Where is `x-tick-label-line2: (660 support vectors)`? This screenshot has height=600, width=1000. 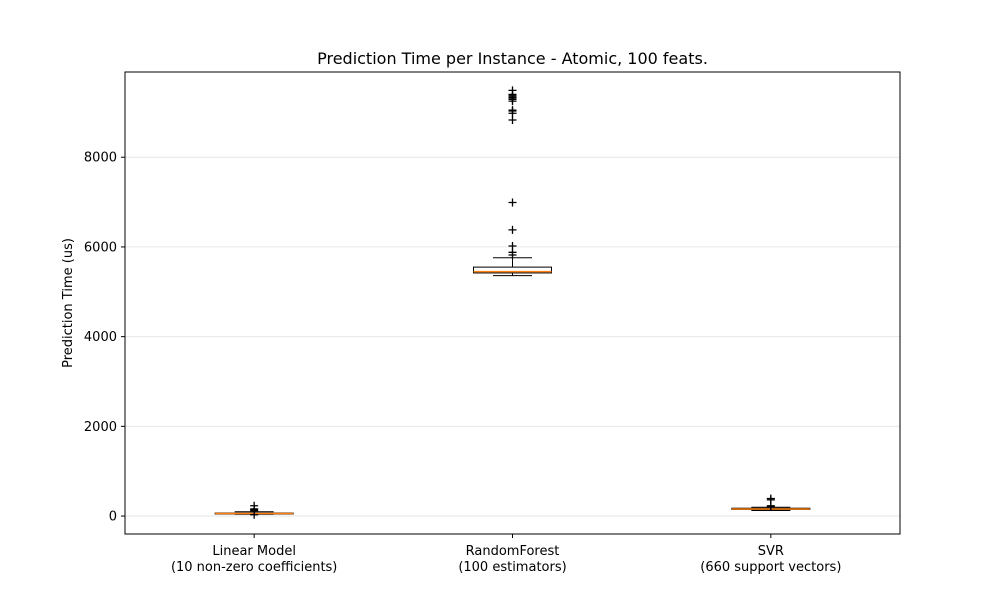 x-tick-label-line2: (660 support vectors) is located at coordinates (770, 567).